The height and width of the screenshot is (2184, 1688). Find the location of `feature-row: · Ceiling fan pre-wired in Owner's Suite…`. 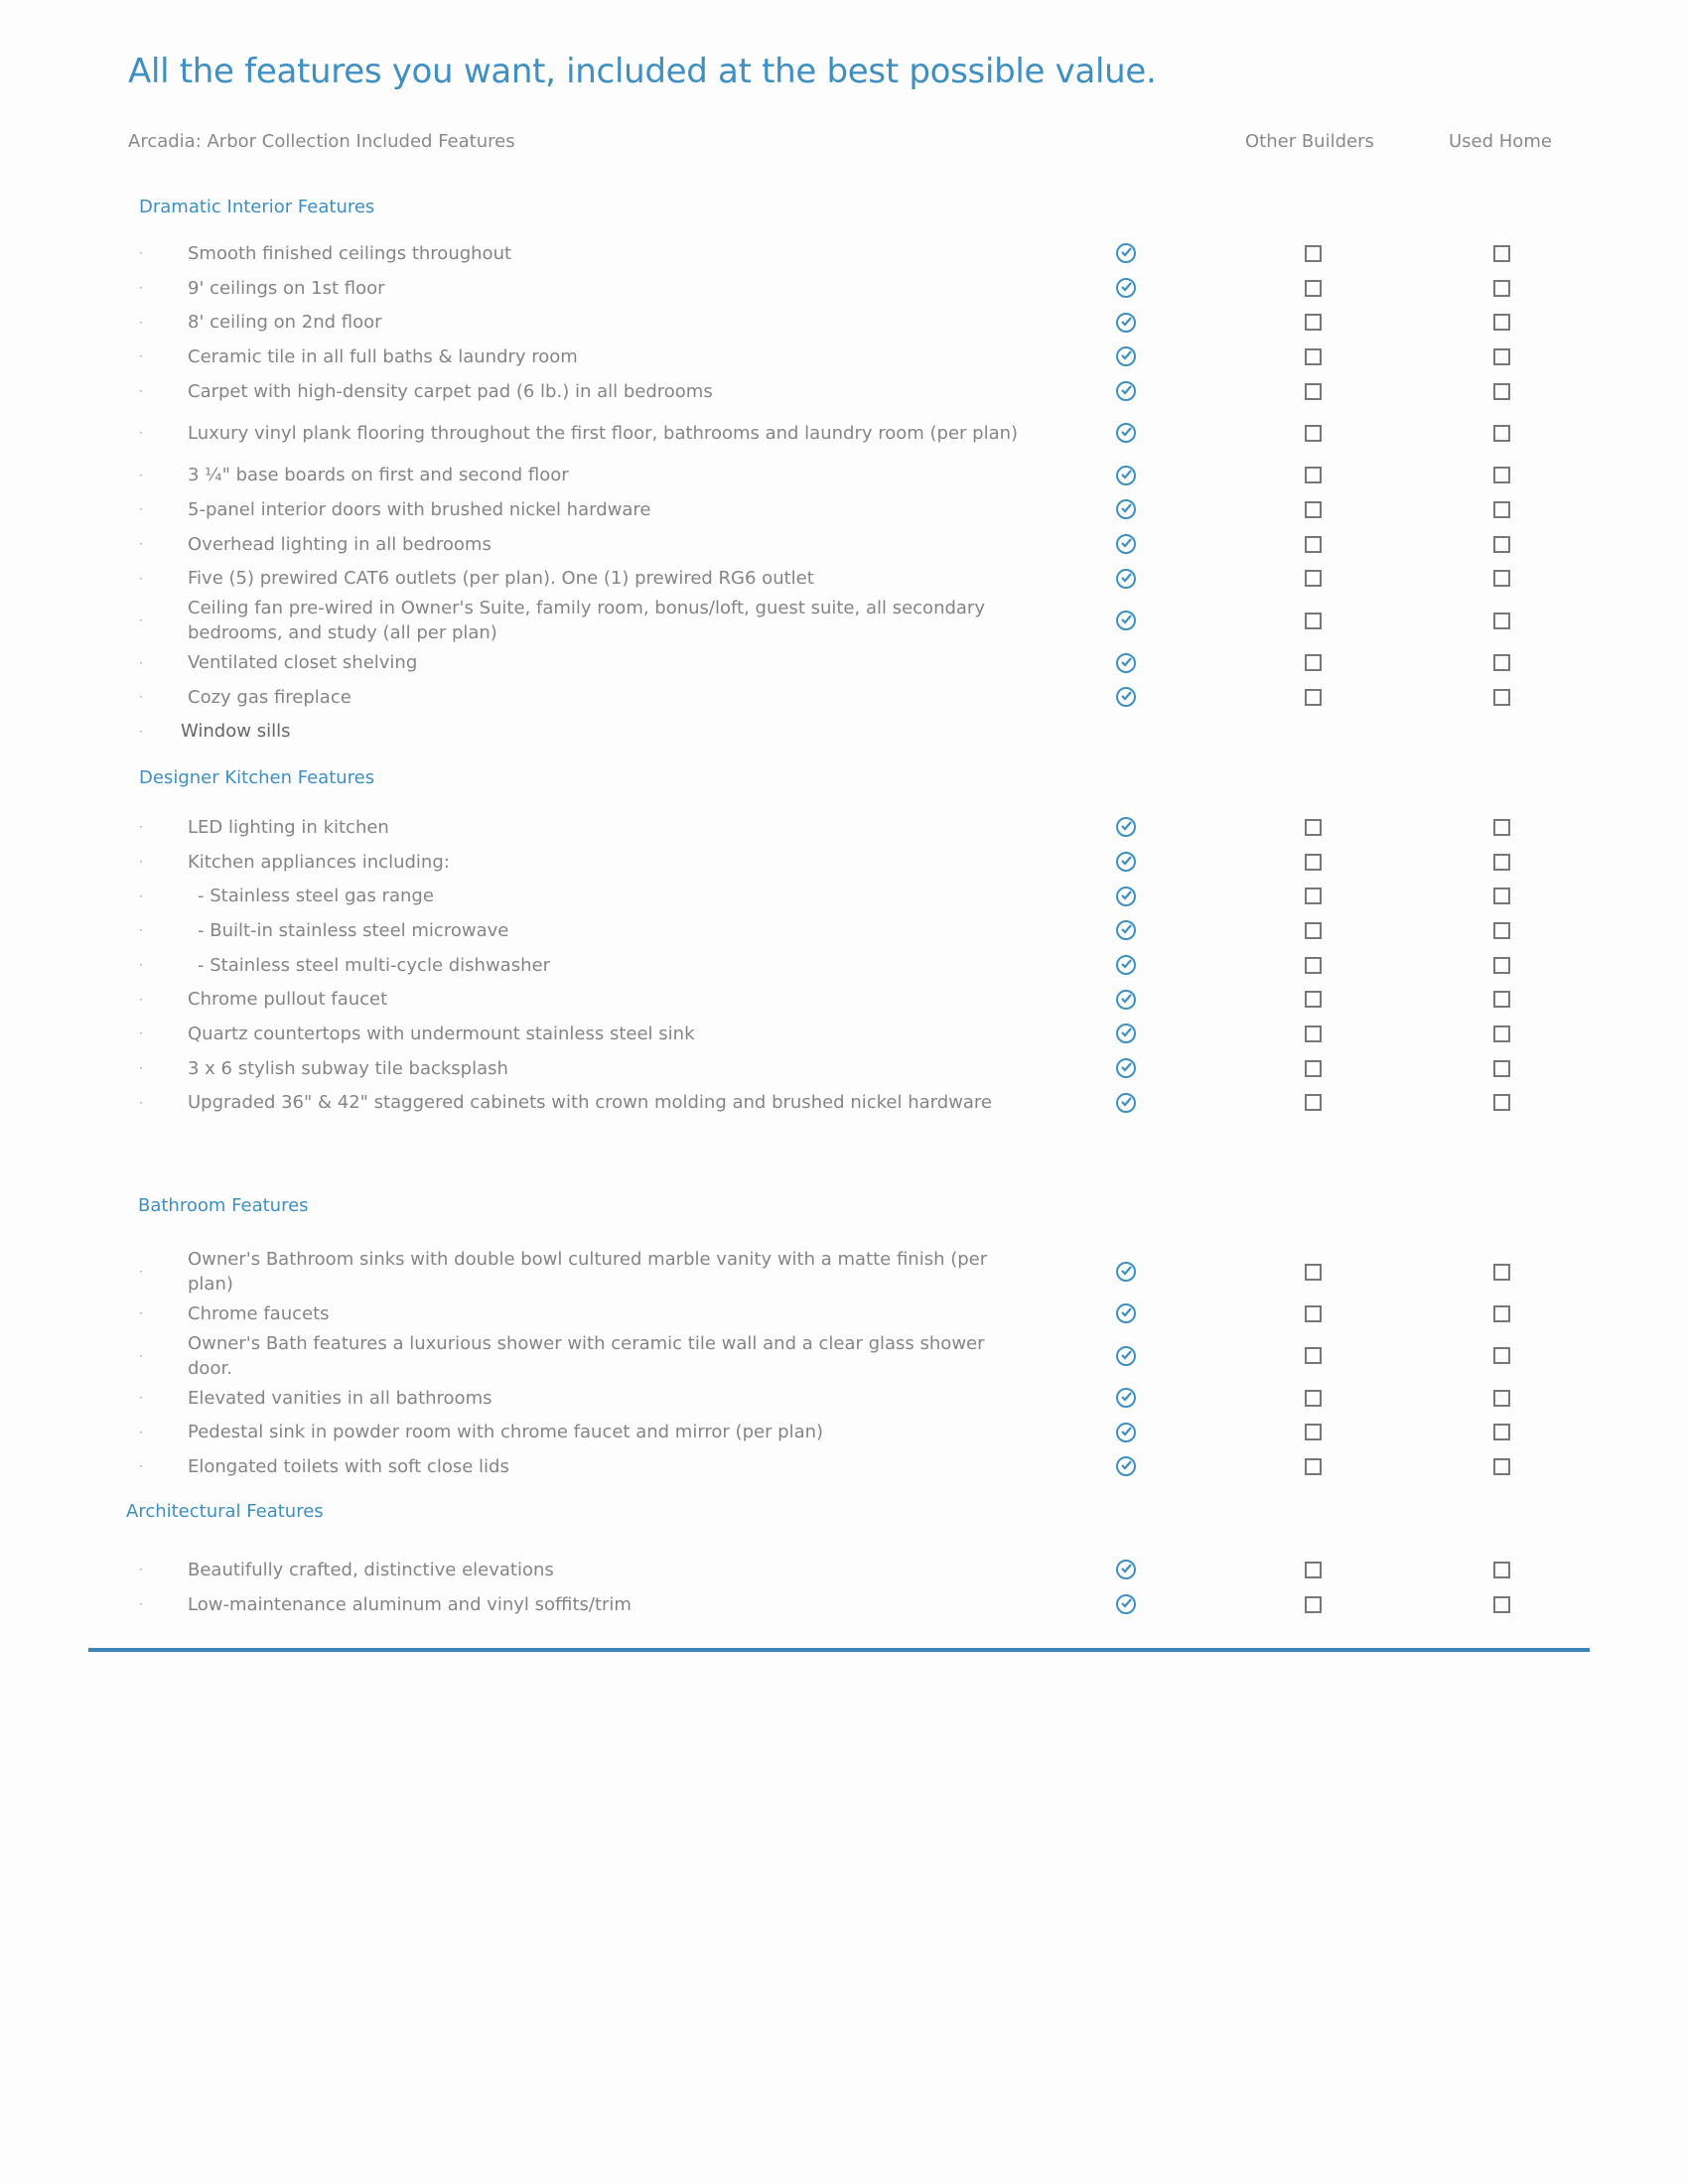

feature-row: · Ceiling fan pre-wired in Owner's Suite… is located at coordinates (844, 620).